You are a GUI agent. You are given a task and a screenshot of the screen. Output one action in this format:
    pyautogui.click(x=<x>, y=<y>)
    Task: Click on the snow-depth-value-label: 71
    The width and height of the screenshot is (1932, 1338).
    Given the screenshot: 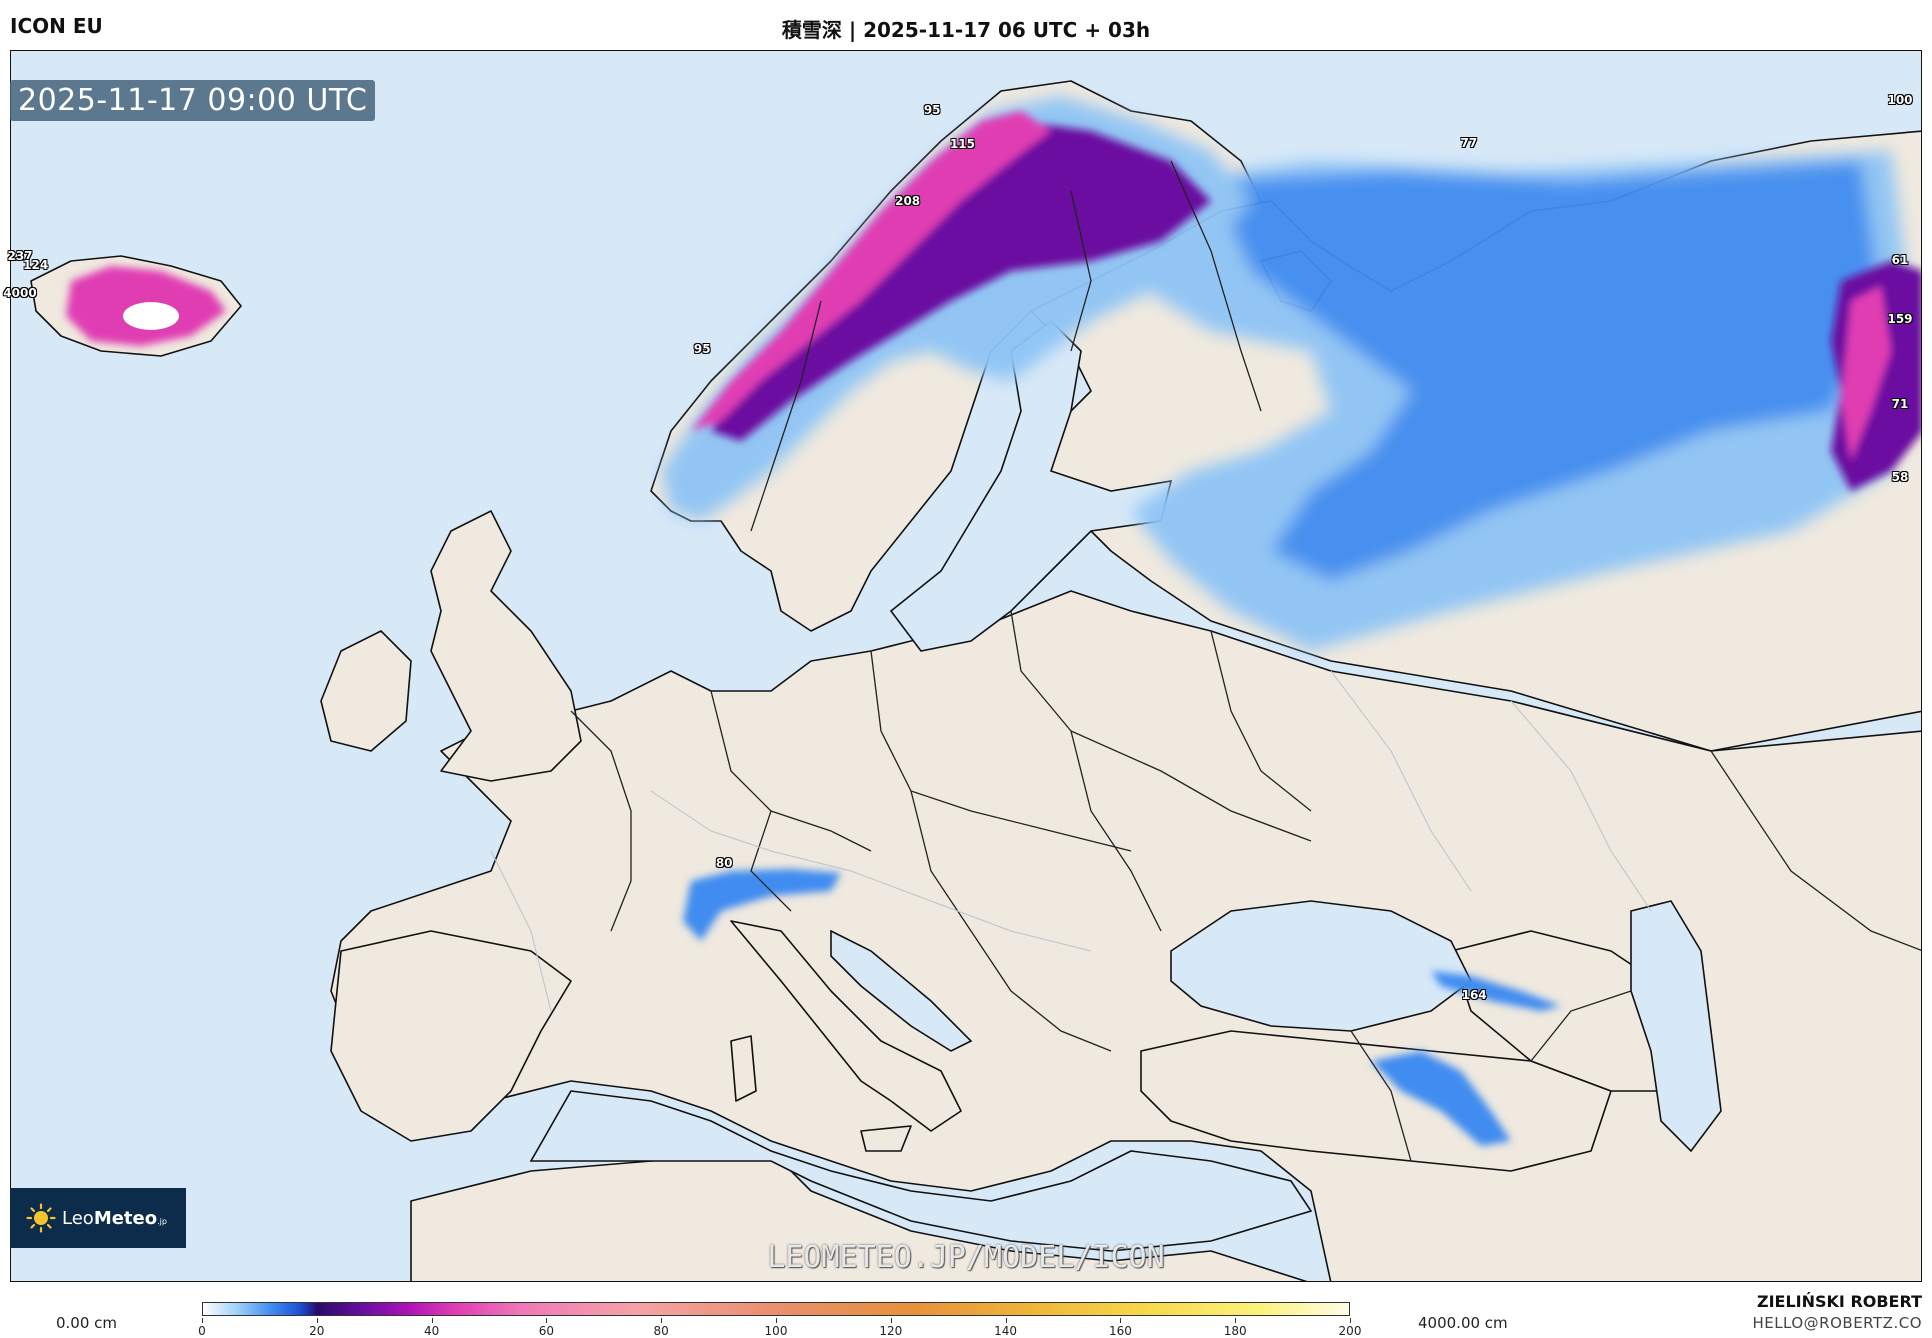 What is the action you would take?
    pyautogui.click(x=1900, y=404)
    